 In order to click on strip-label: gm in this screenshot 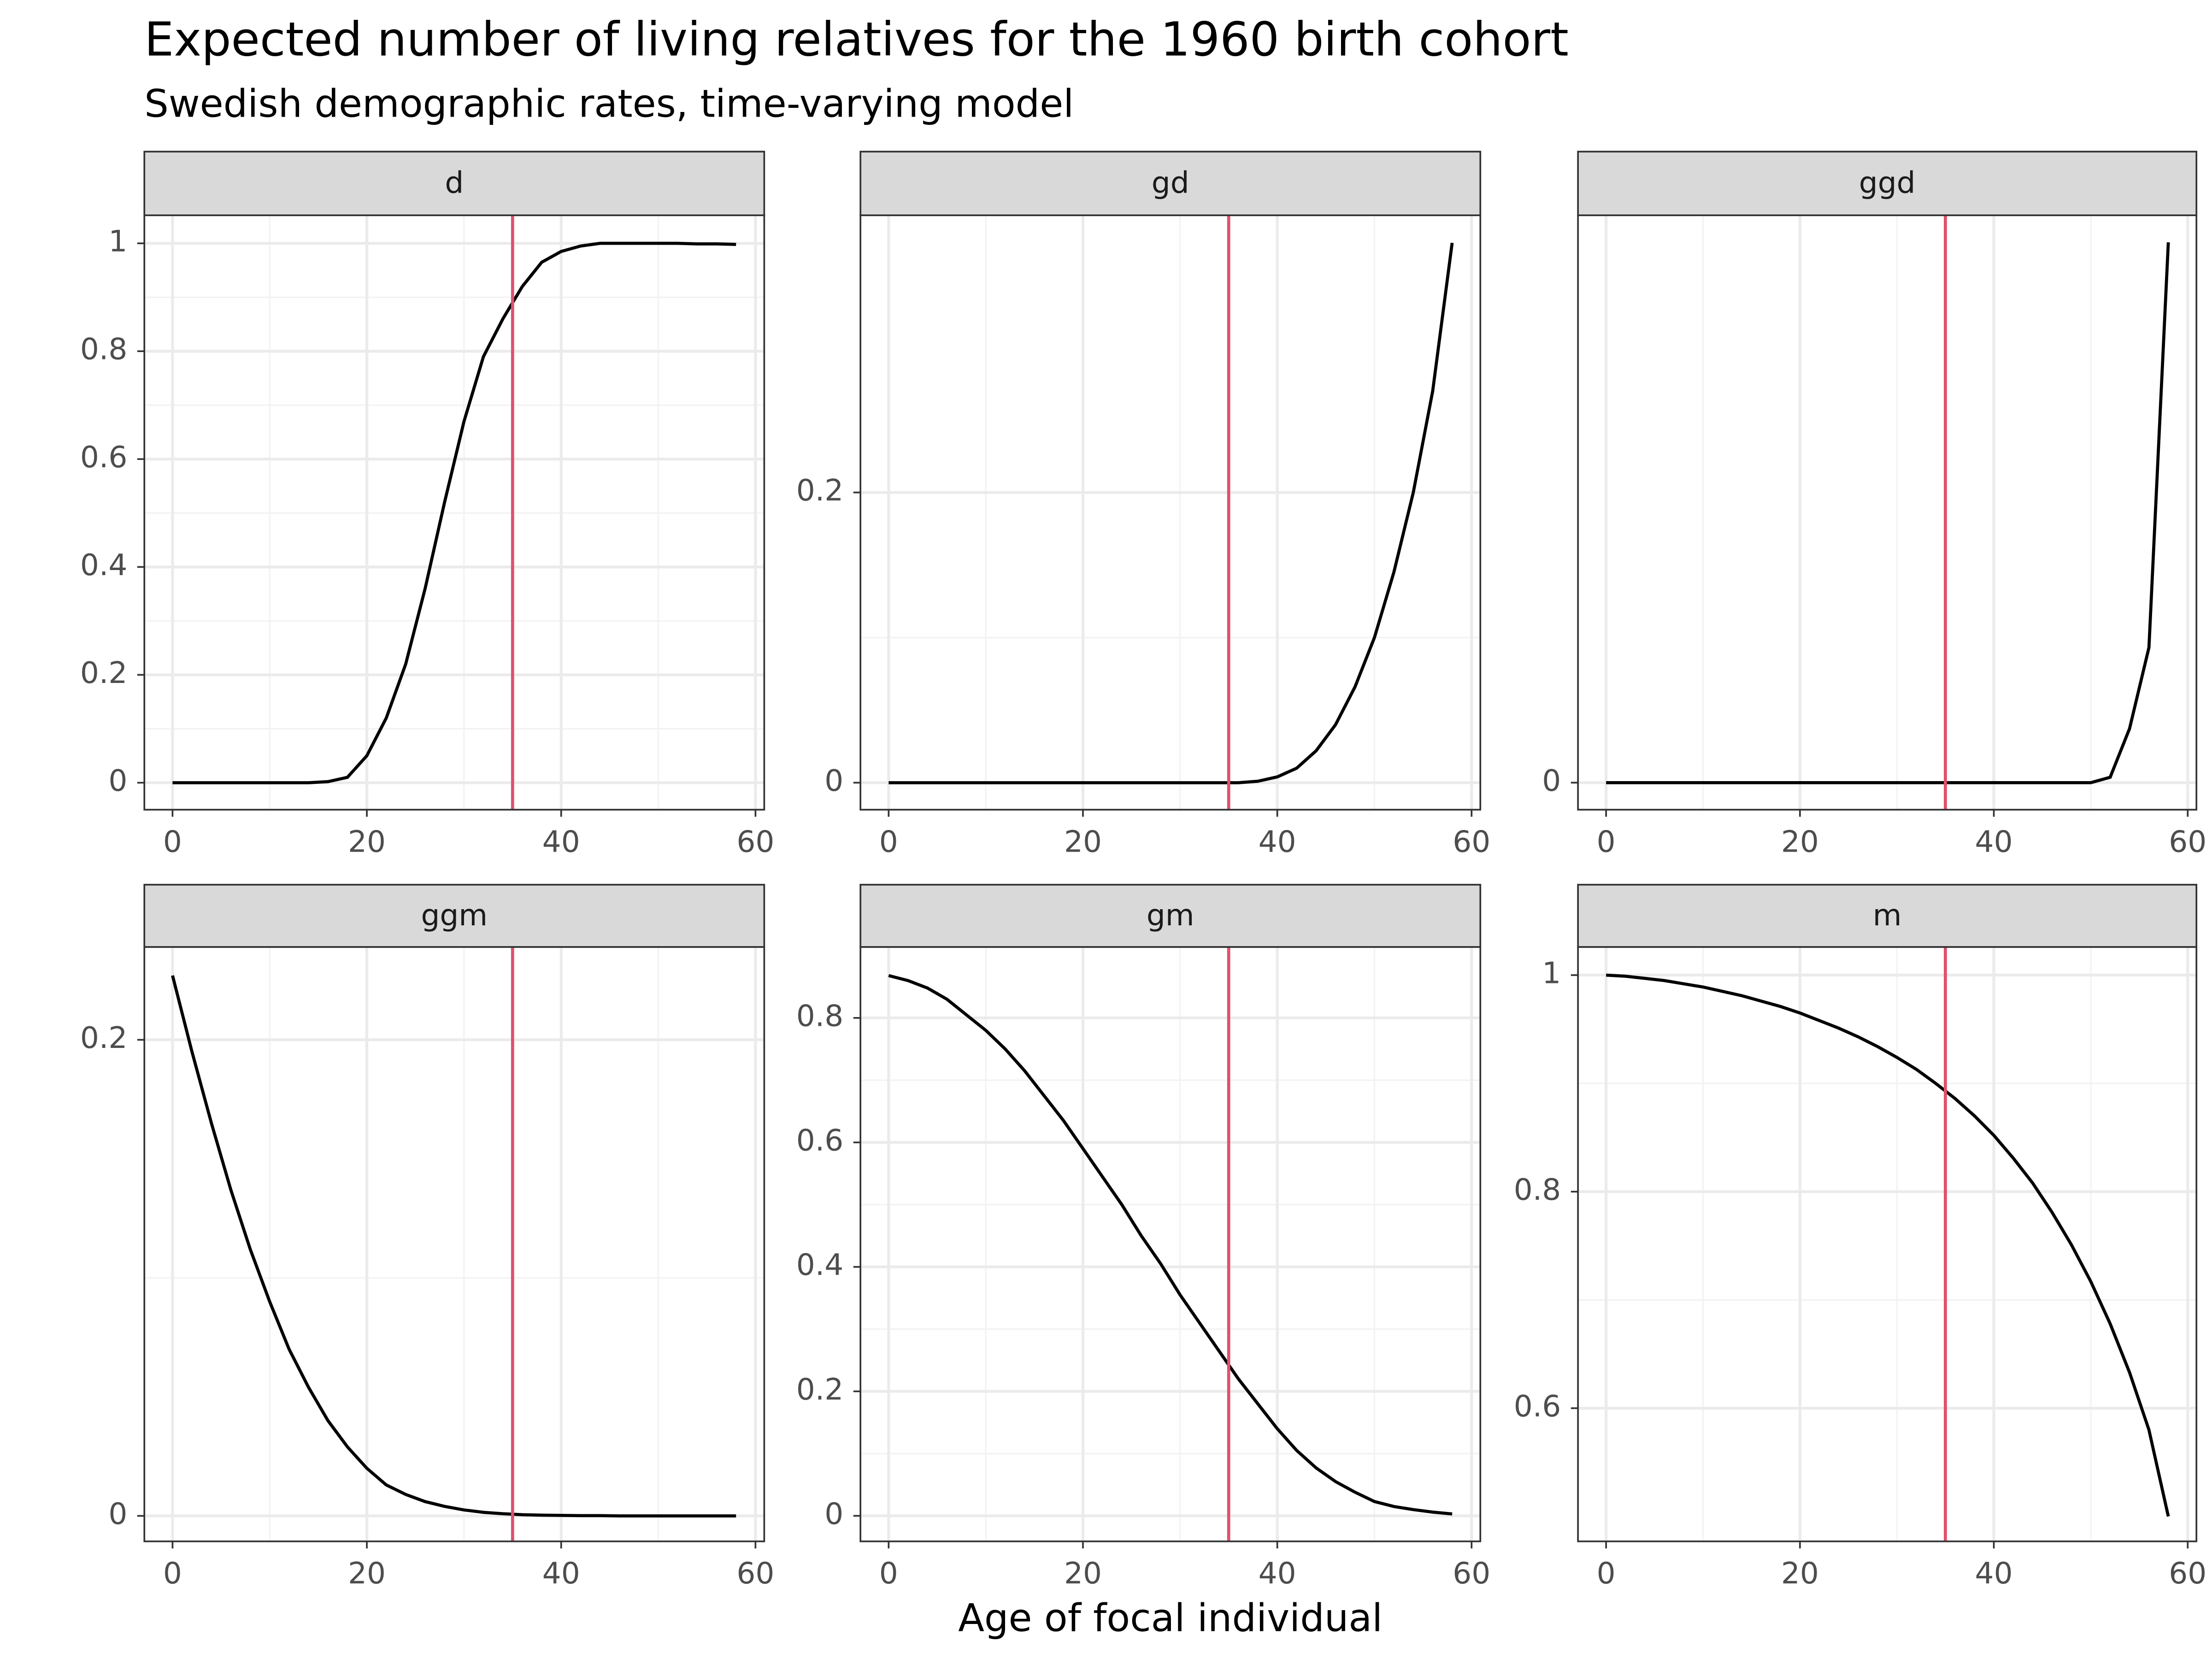, I will do `click(1170, 915)`.